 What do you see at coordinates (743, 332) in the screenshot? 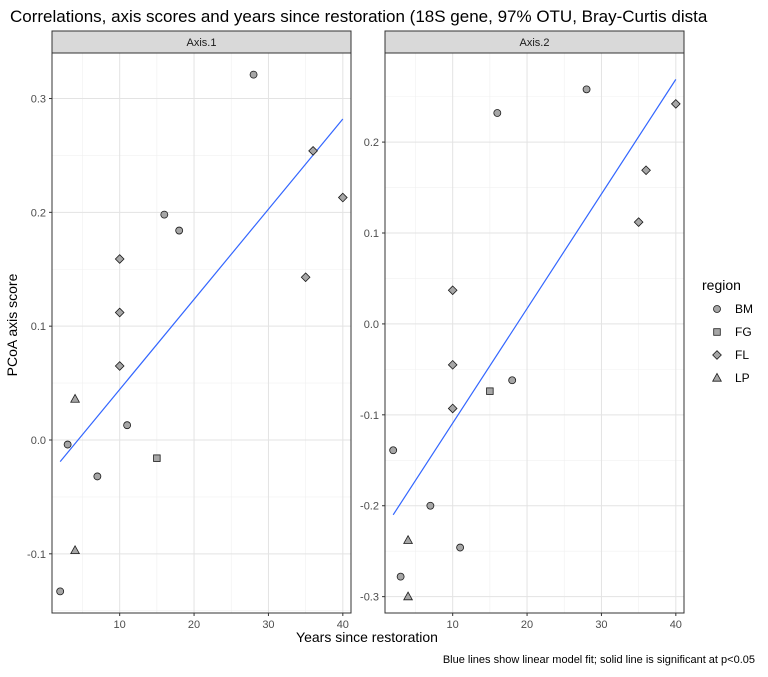
I see `legend-label: FG` at bounding box center [743, 332].